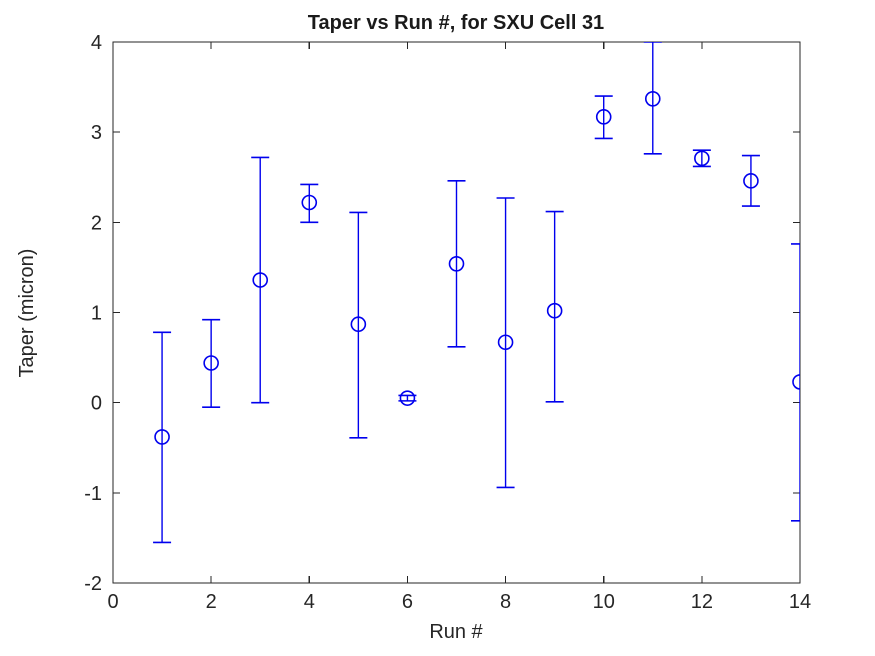  Describe the element at coordinates (96, 314) in the screenshot. I see `y-tick-label: 1` at that location.